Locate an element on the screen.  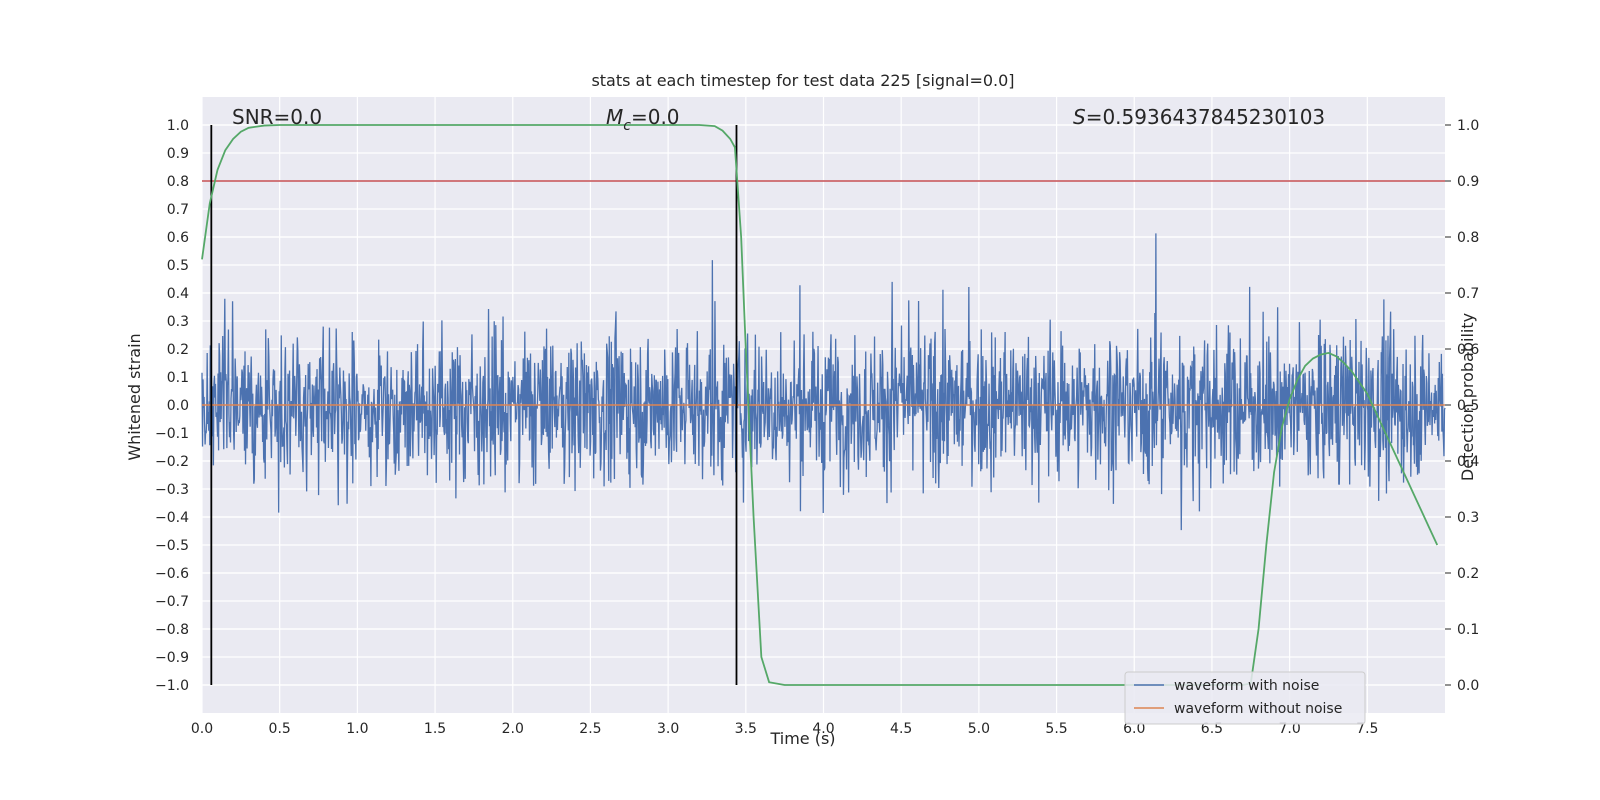
y-tick-label-right: 0.5 is located at coordinates (1468, 406).